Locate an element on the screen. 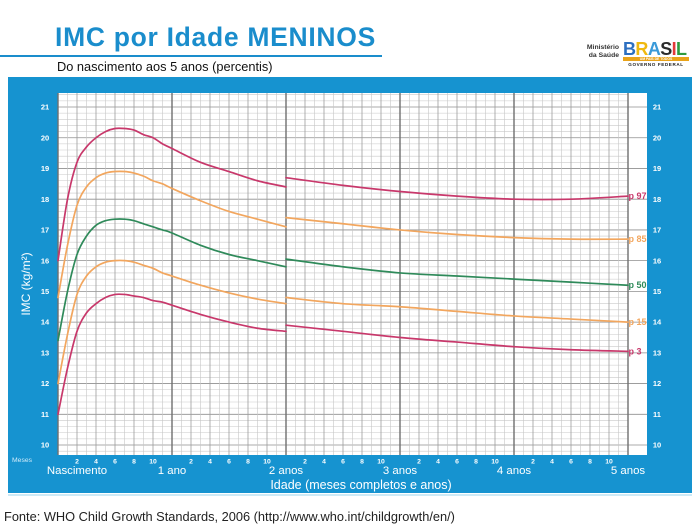  y-tick-right: 10 is located at coordinates (657, 445).